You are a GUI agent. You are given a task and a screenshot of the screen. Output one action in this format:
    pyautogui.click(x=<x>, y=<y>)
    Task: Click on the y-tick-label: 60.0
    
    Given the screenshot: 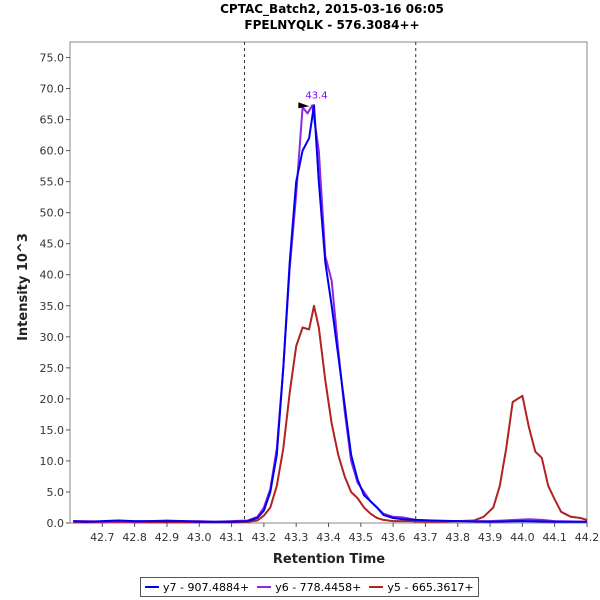 What is the action you would take?
    pyautogui.click(x=52, y=151)
    